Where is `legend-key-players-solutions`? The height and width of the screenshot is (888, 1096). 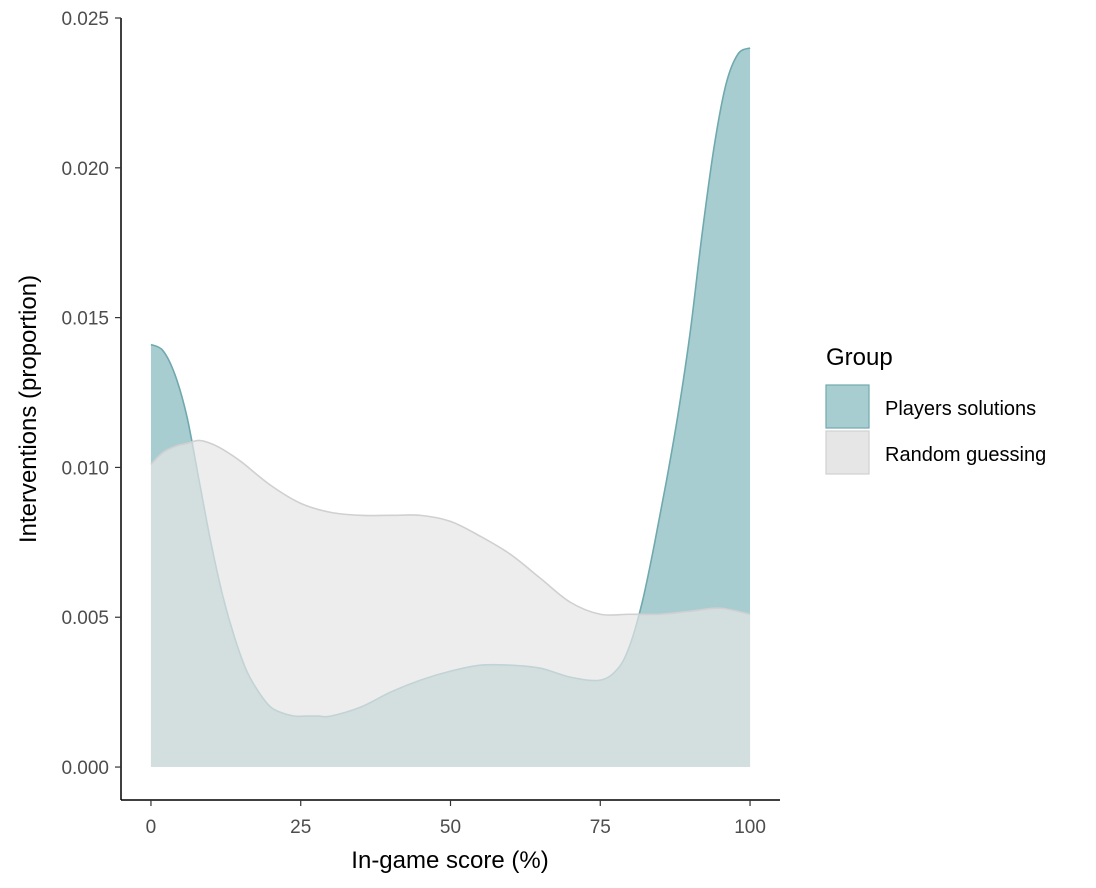 legend-key-players-solutions is located at coordinates (847, 406).